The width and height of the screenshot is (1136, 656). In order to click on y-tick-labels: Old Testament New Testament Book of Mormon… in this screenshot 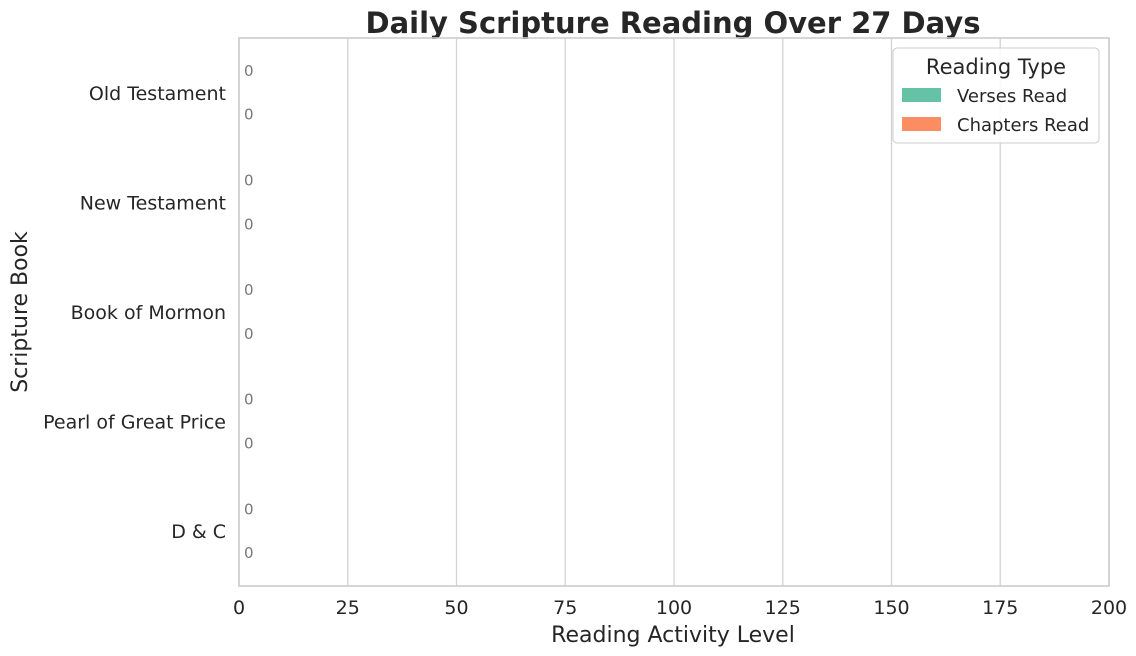, I will do `click(134, 313)`.